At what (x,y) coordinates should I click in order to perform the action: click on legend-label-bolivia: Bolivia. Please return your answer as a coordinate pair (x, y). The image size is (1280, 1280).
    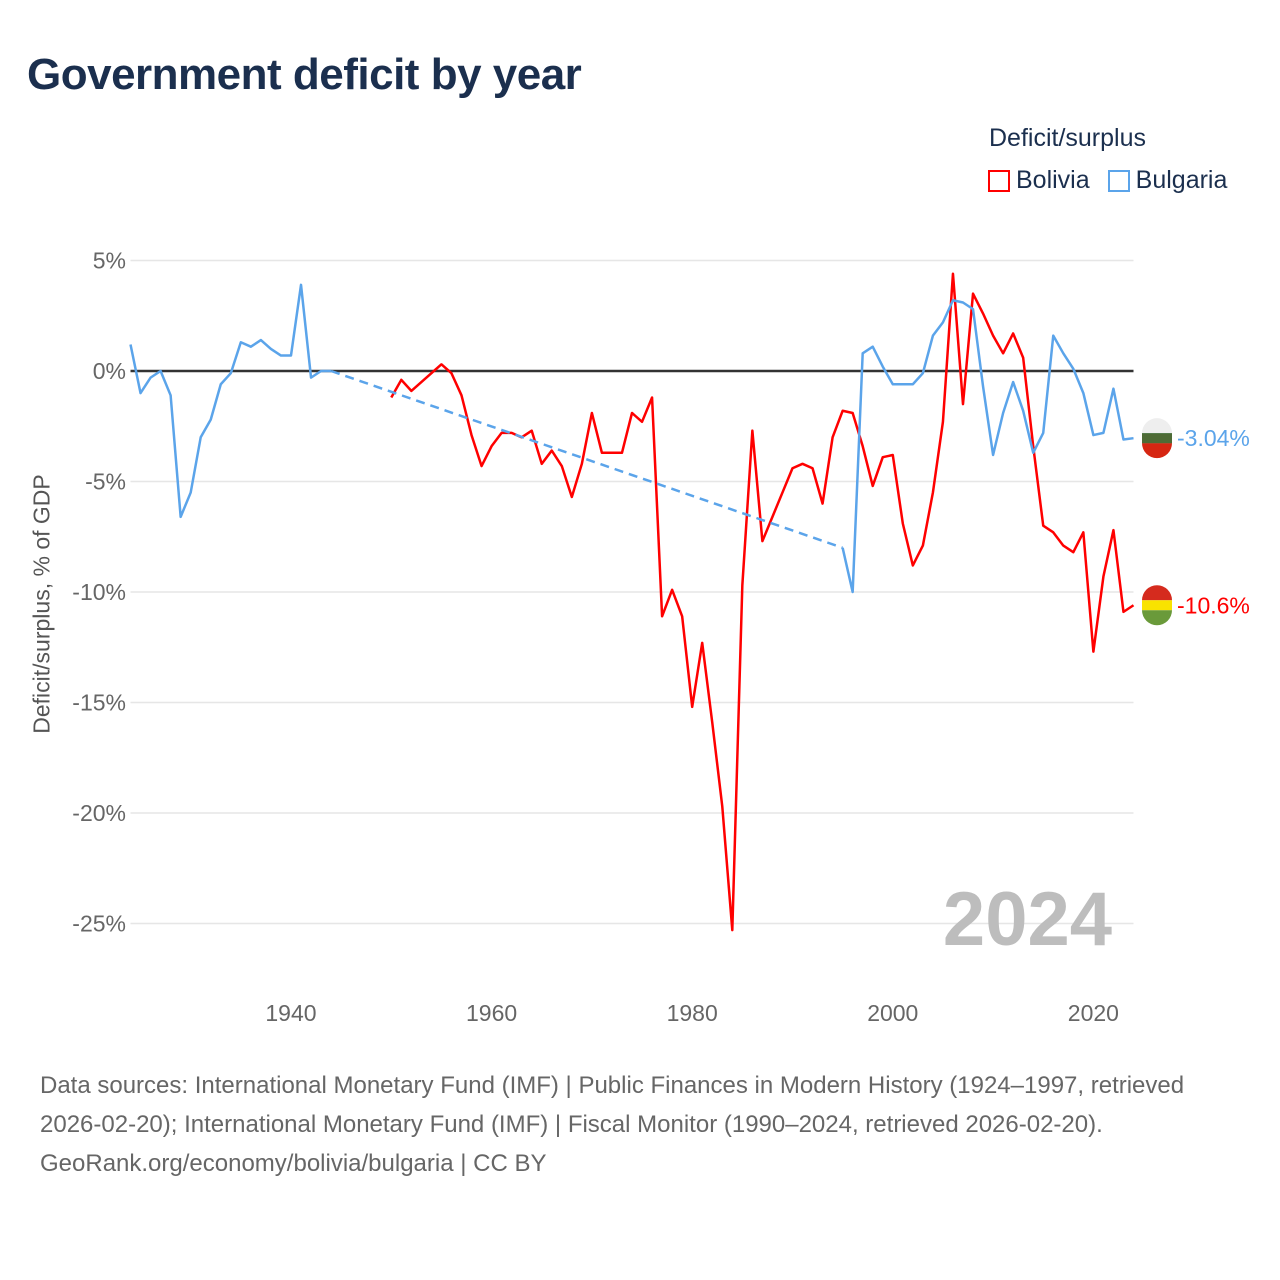
    Looking at the image, I should click on (1053, 180).